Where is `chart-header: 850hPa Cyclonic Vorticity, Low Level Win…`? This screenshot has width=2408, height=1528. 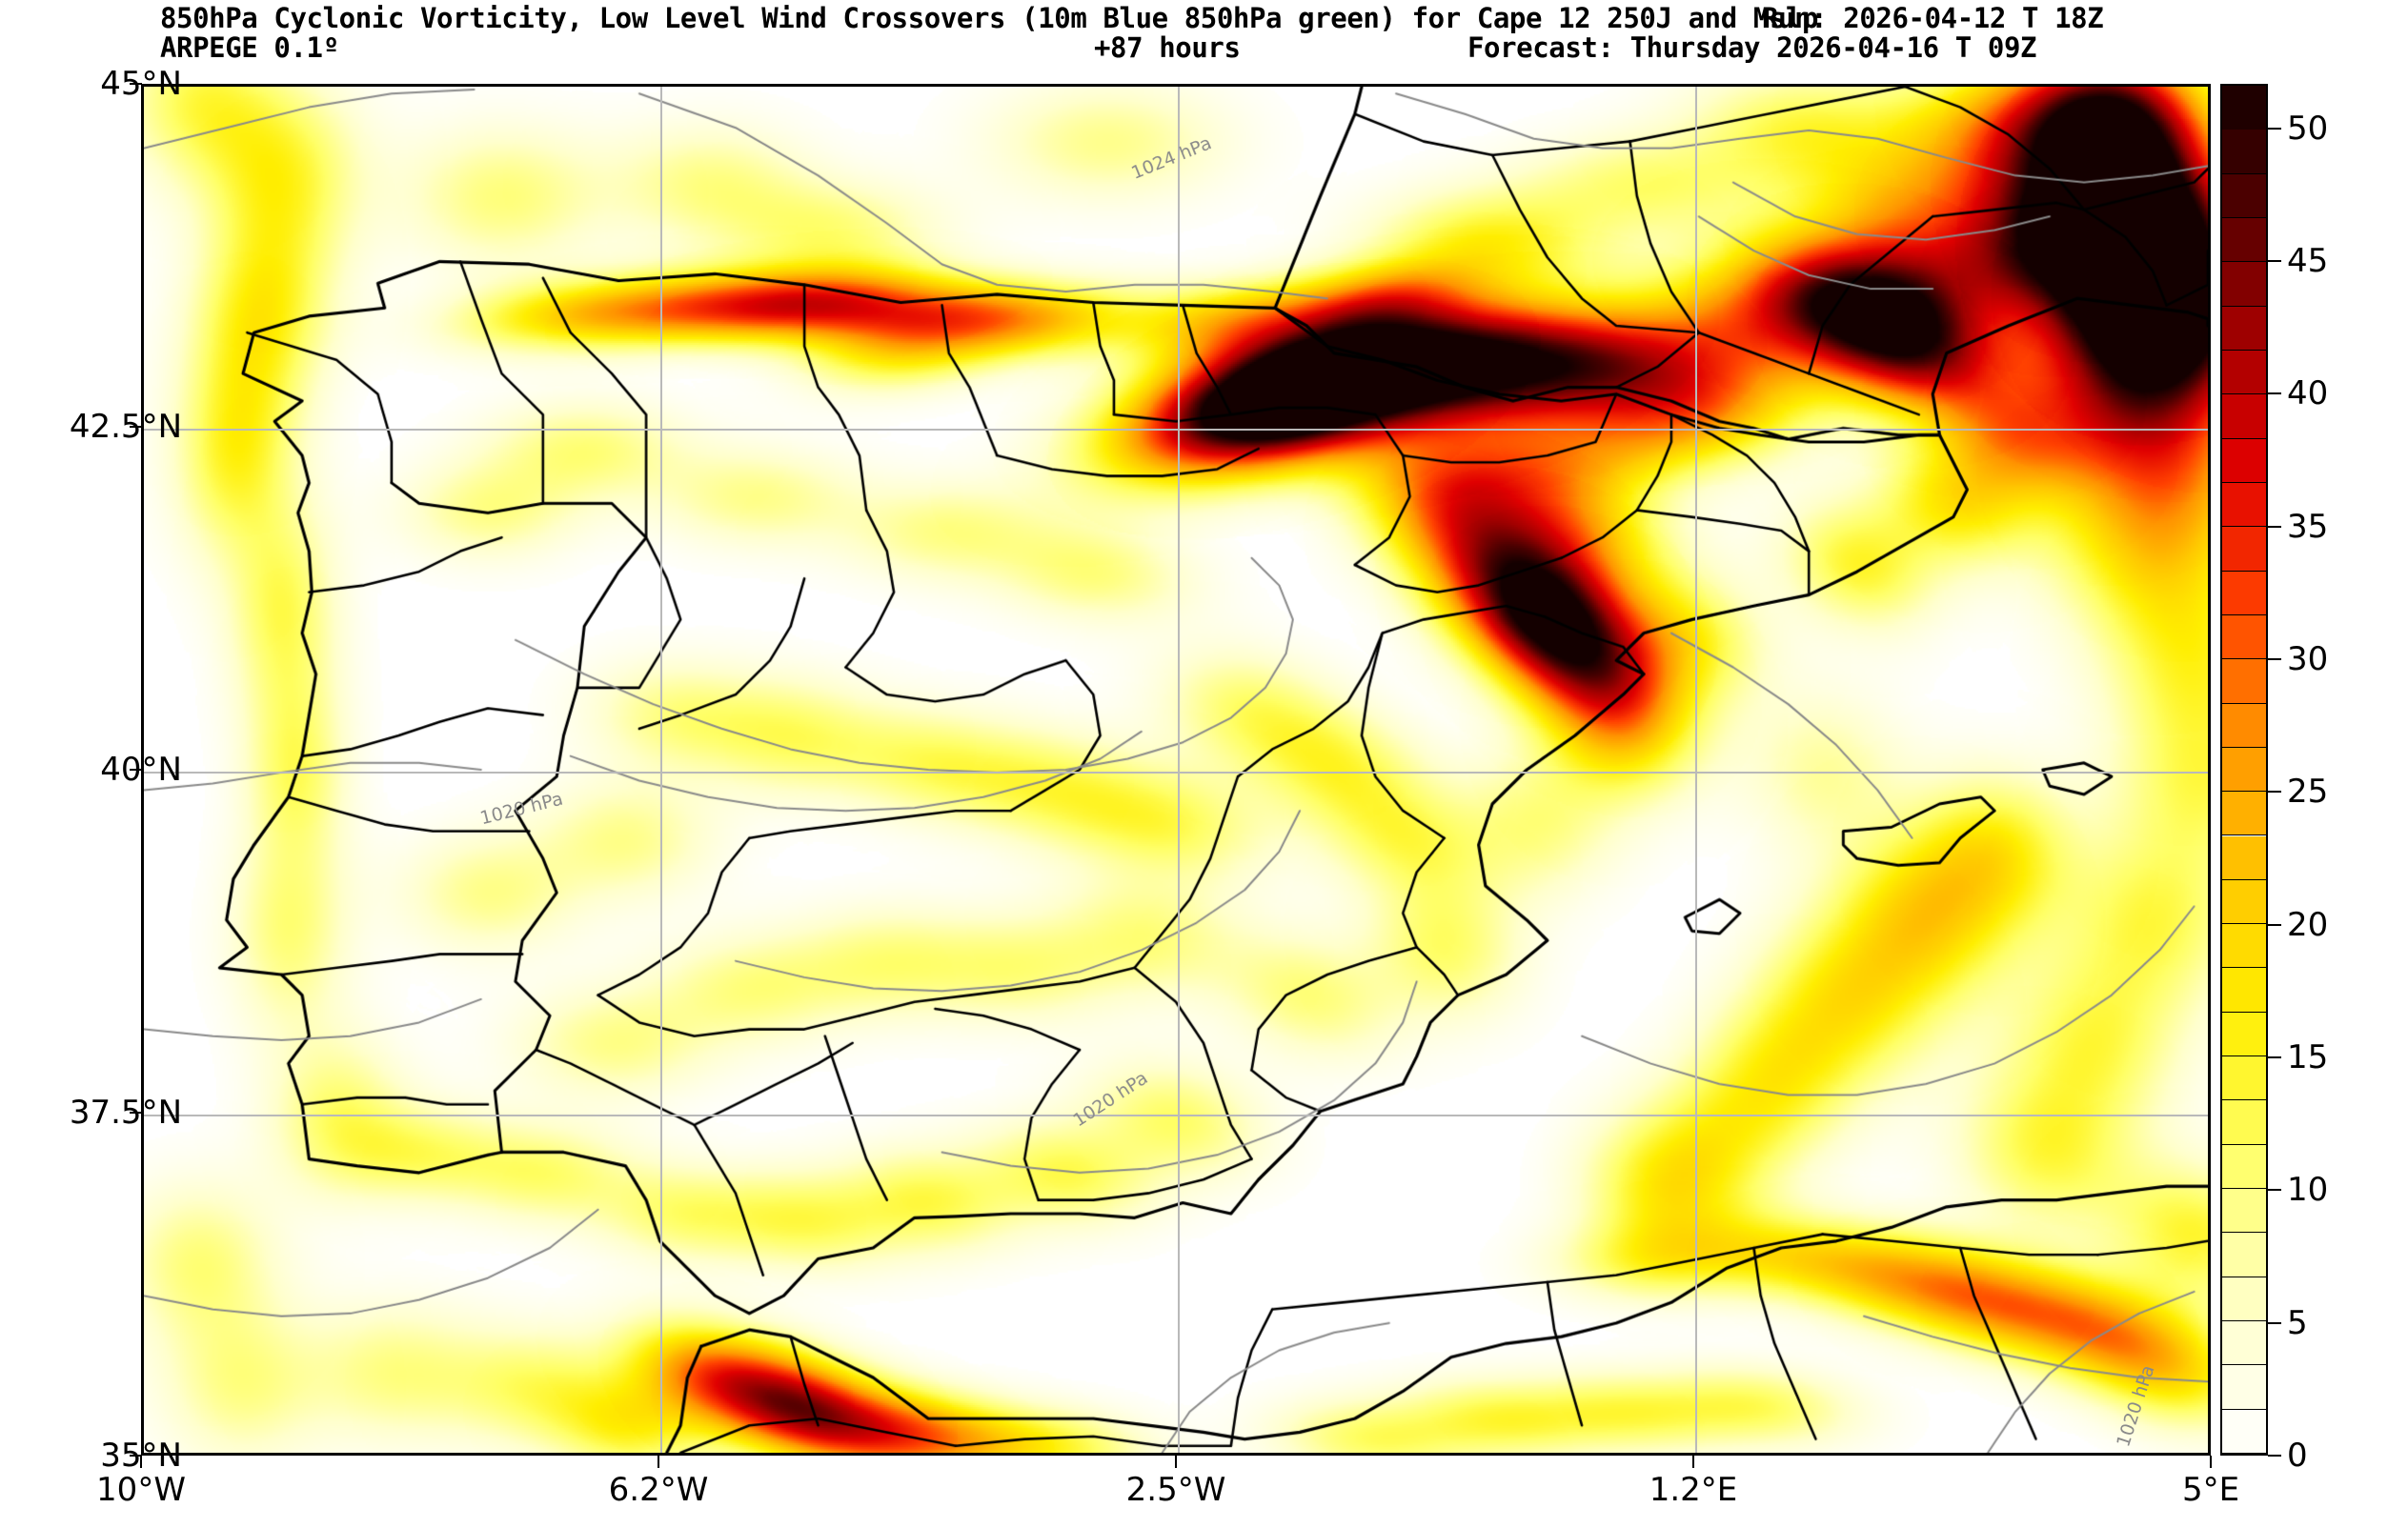 chart-header: 850hPa Cyclonic Vorticity, Low Level Win… is located at coordinates (1204, 32).